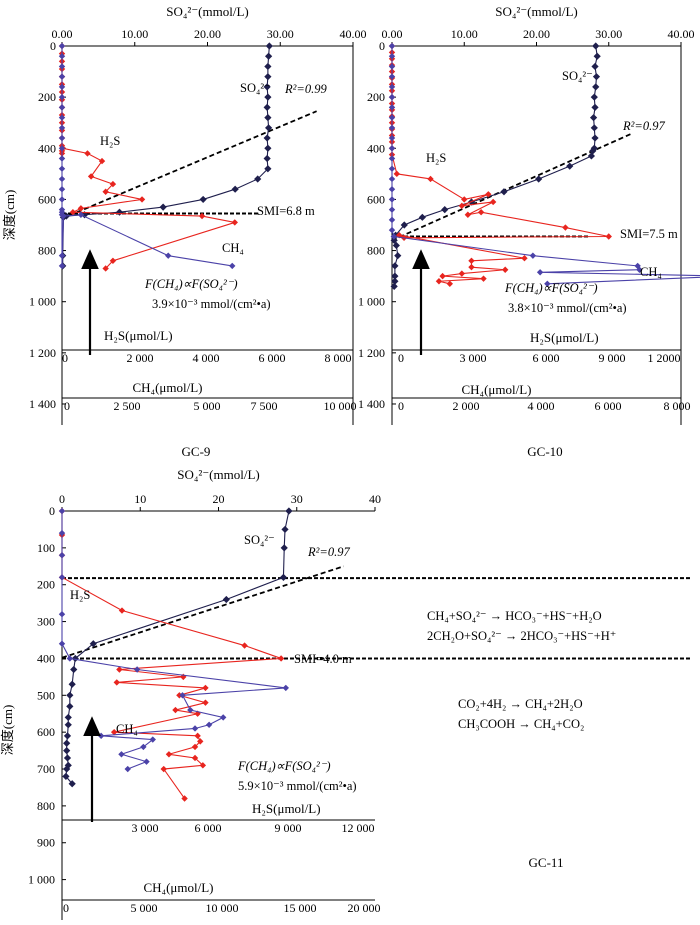 The width and height of the screenshot is (700, 925). Describe the element at coordinates (328, 552) in the screenshot. I see `r2-label: R²=0.97` at that location.